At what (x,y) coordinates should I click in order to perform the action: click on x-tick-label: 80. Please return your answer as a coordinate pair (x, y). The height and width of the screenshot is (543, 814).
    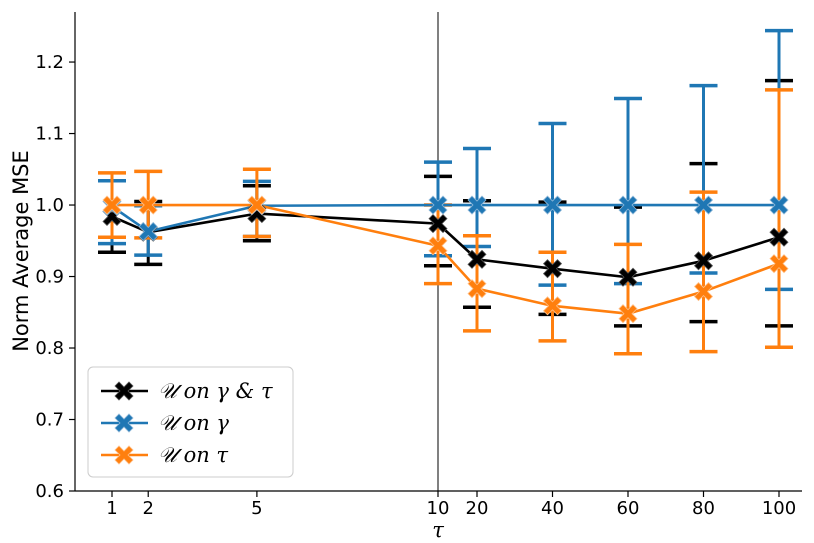
    Looking at the image, I should click on (703, 508).